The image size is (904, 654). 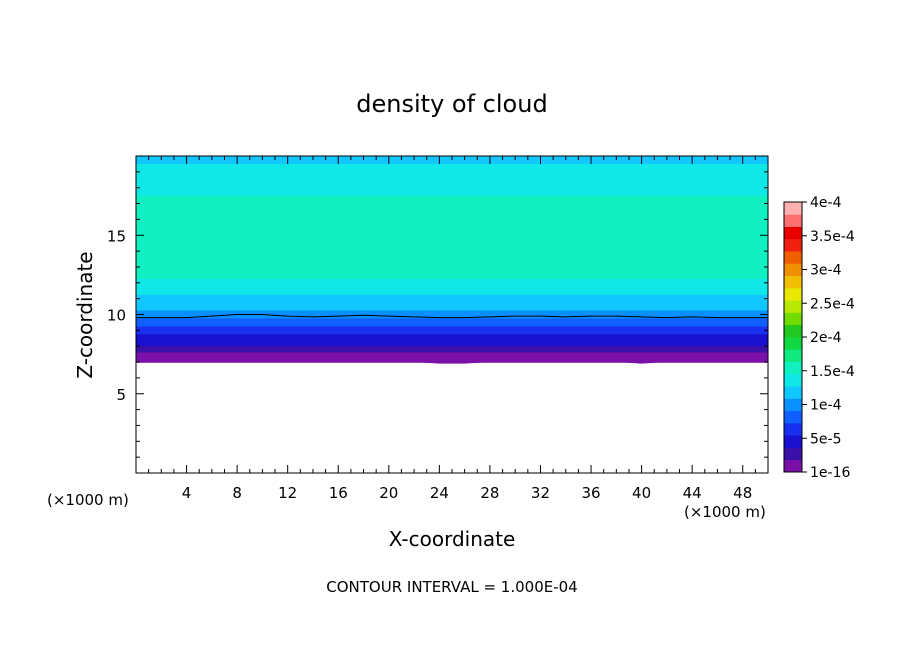 What do you see at coordinates (237, 493) in the screenshot?
I see `x-tick-label: 8` at bounding box center [237, 493].